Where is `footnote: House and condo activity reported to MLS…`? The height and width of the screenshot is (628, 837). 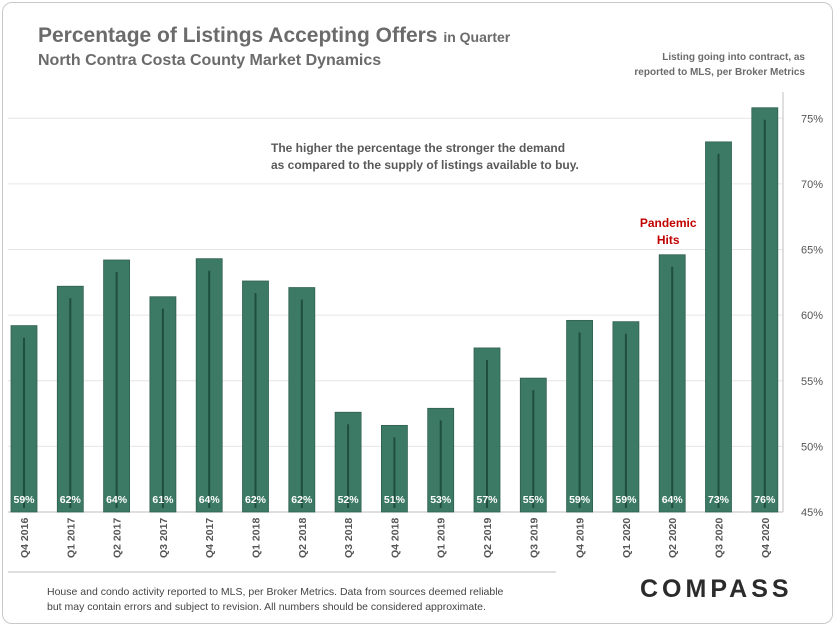 footnote: House and condo activity reported to MLS… is located at coordinates (275, 600).